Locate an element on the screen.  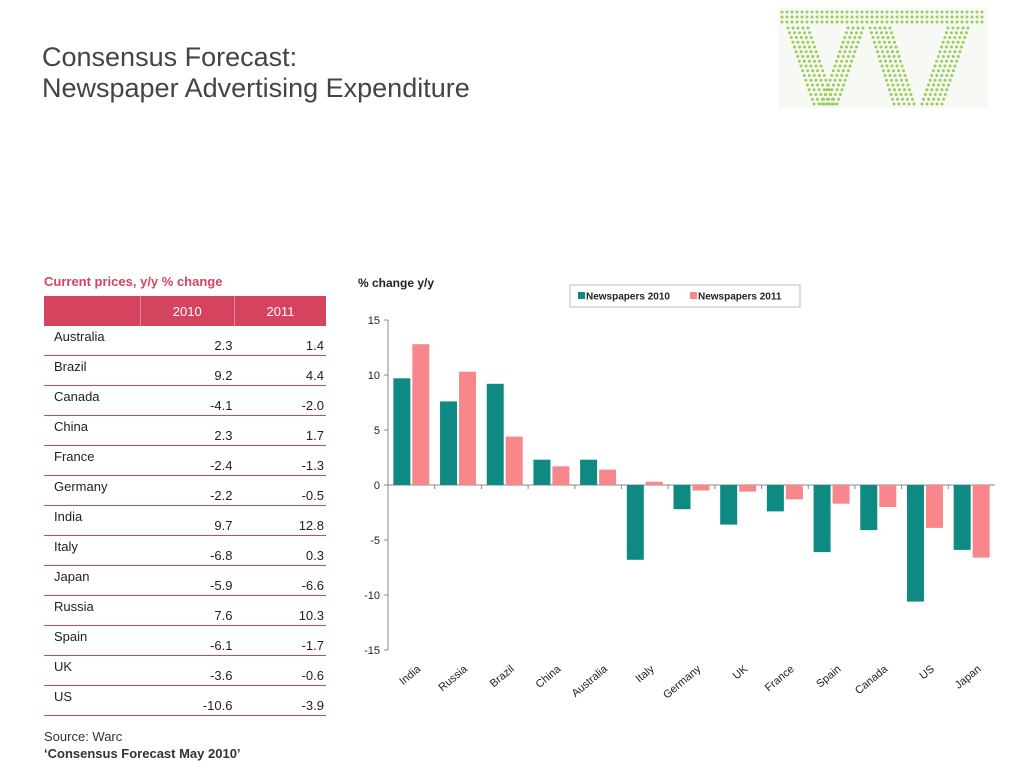
bar-2010-india is located at coordinates (402, 431).